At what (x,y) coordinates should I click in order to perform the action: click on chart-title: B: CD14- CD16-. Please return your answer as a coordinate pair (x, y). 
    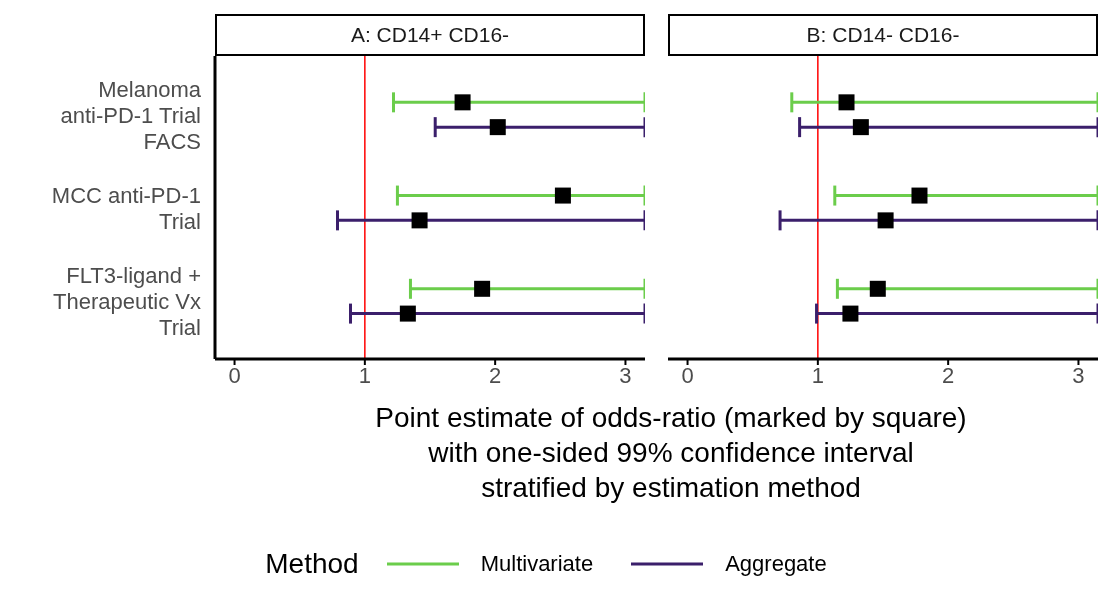
    Looking at the image, I should click on (883, 35).